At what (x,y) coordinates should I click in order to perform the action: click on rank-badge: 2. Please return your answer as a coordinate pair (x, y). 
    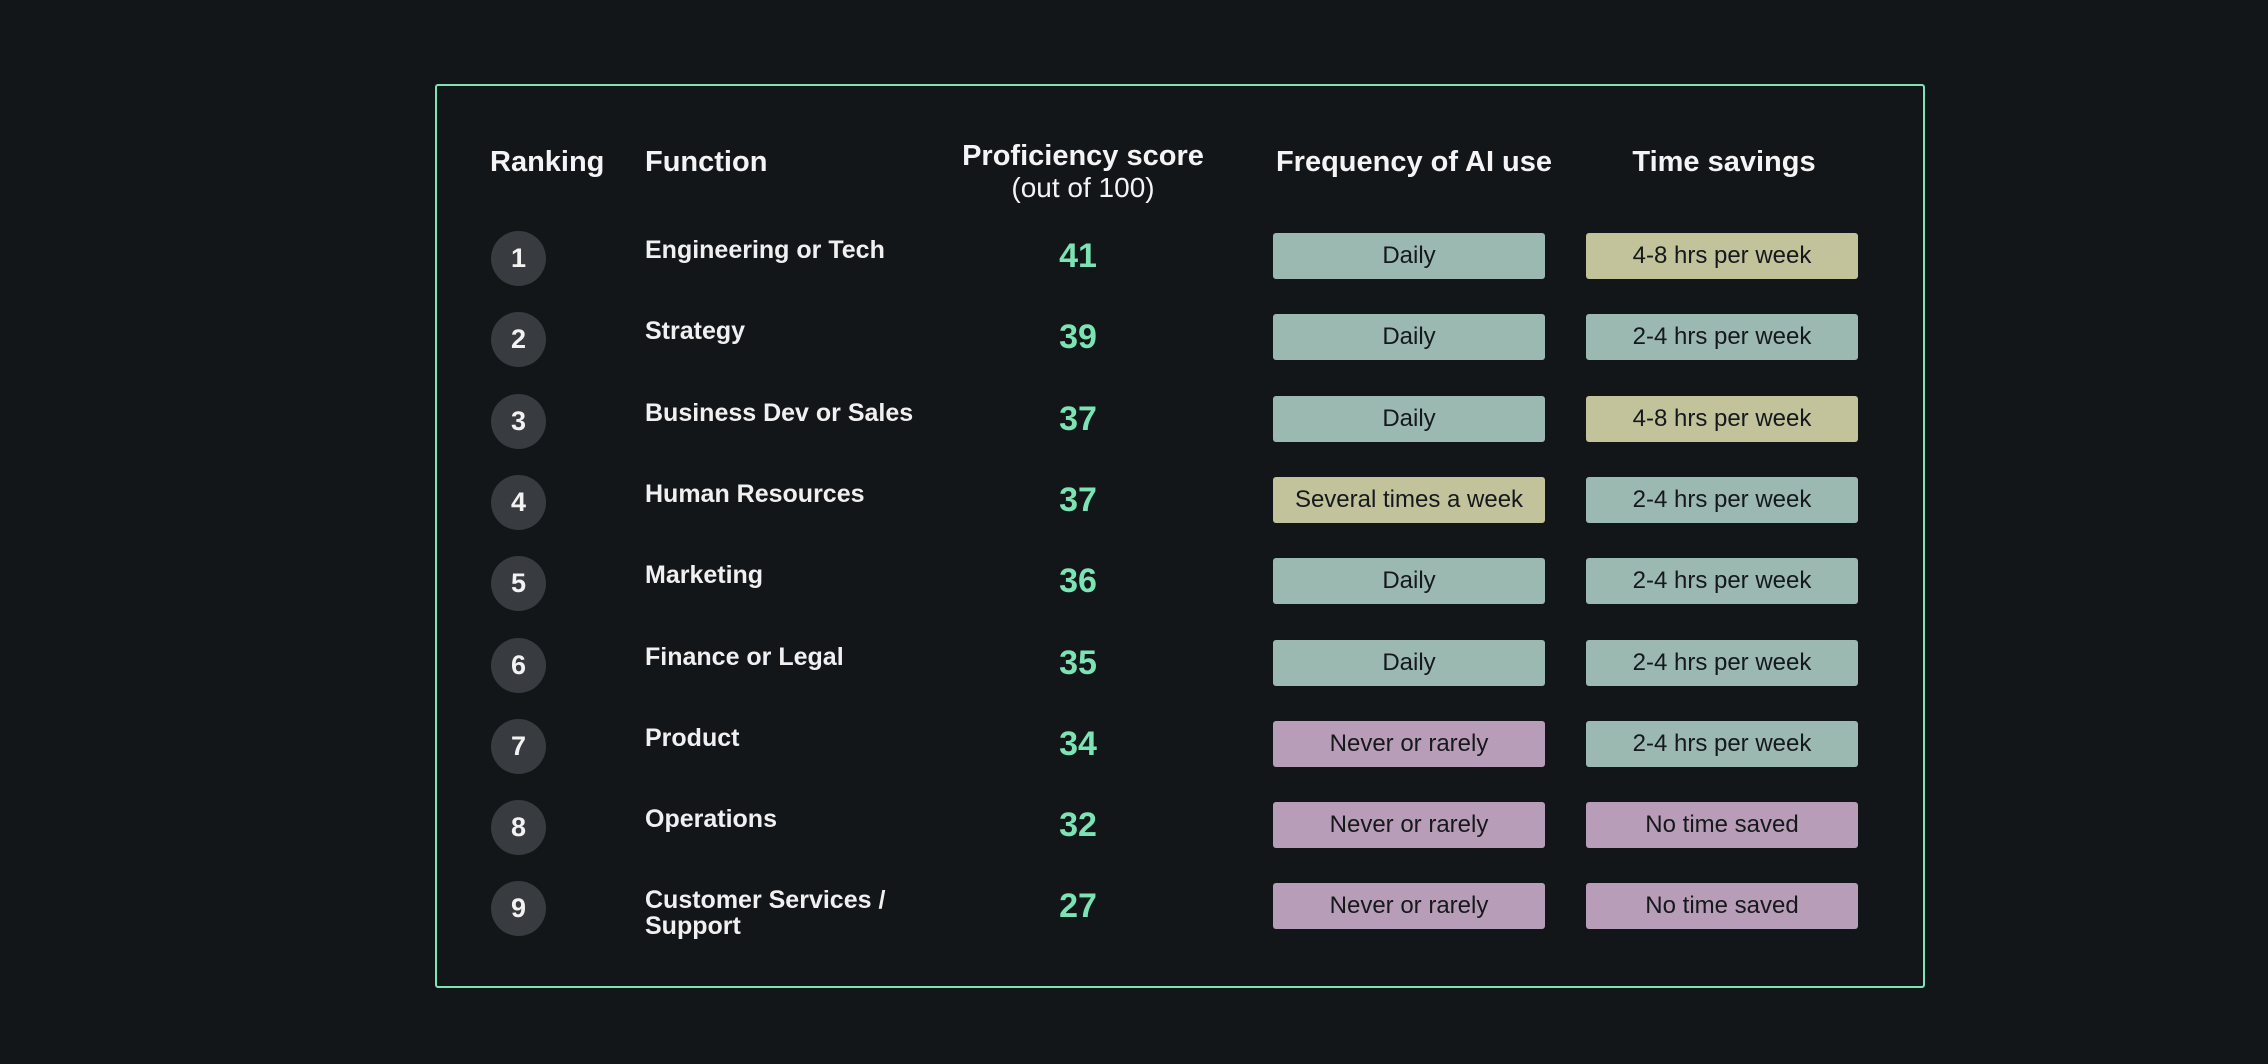
    Looking at the image, I should click on (518, 340).